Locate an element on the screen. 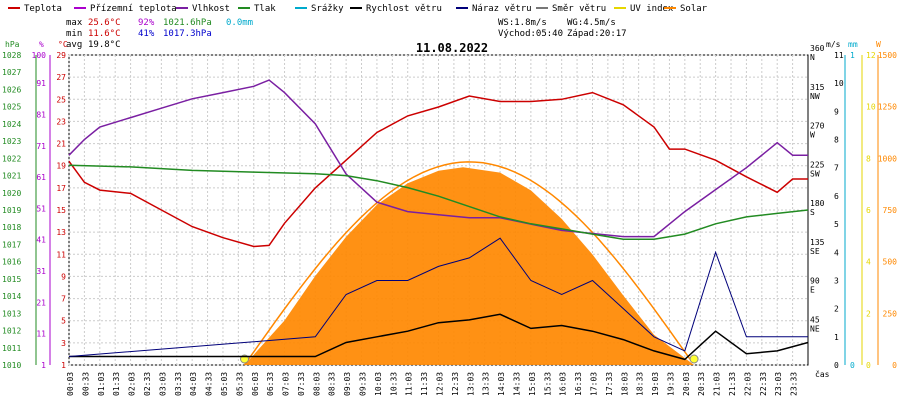 Image resolution: width=900 pixels, height=400 pixels. tick-label-winddir: 360 is located at coordinates (817, 48).